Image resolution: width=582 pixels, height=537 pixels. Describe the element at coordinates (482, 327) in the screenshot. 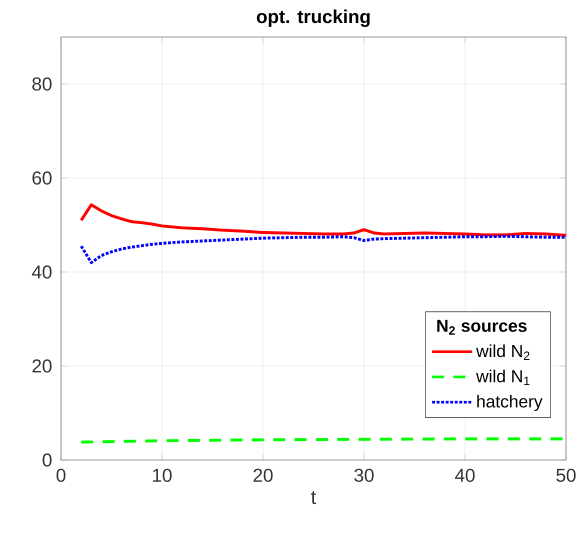

I see `legend-title: N$_{2}$ sources` at that location.